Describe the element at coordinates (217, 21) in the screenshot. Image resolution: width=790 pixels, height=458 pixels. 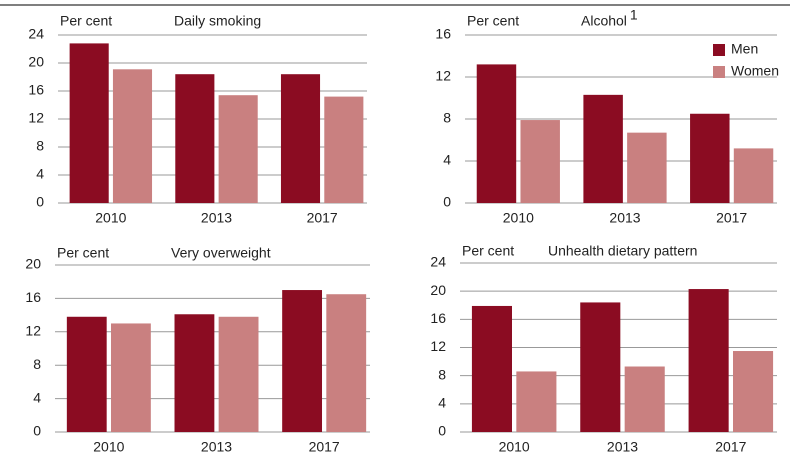
I see `chart-title: Daily smoking` at that location.